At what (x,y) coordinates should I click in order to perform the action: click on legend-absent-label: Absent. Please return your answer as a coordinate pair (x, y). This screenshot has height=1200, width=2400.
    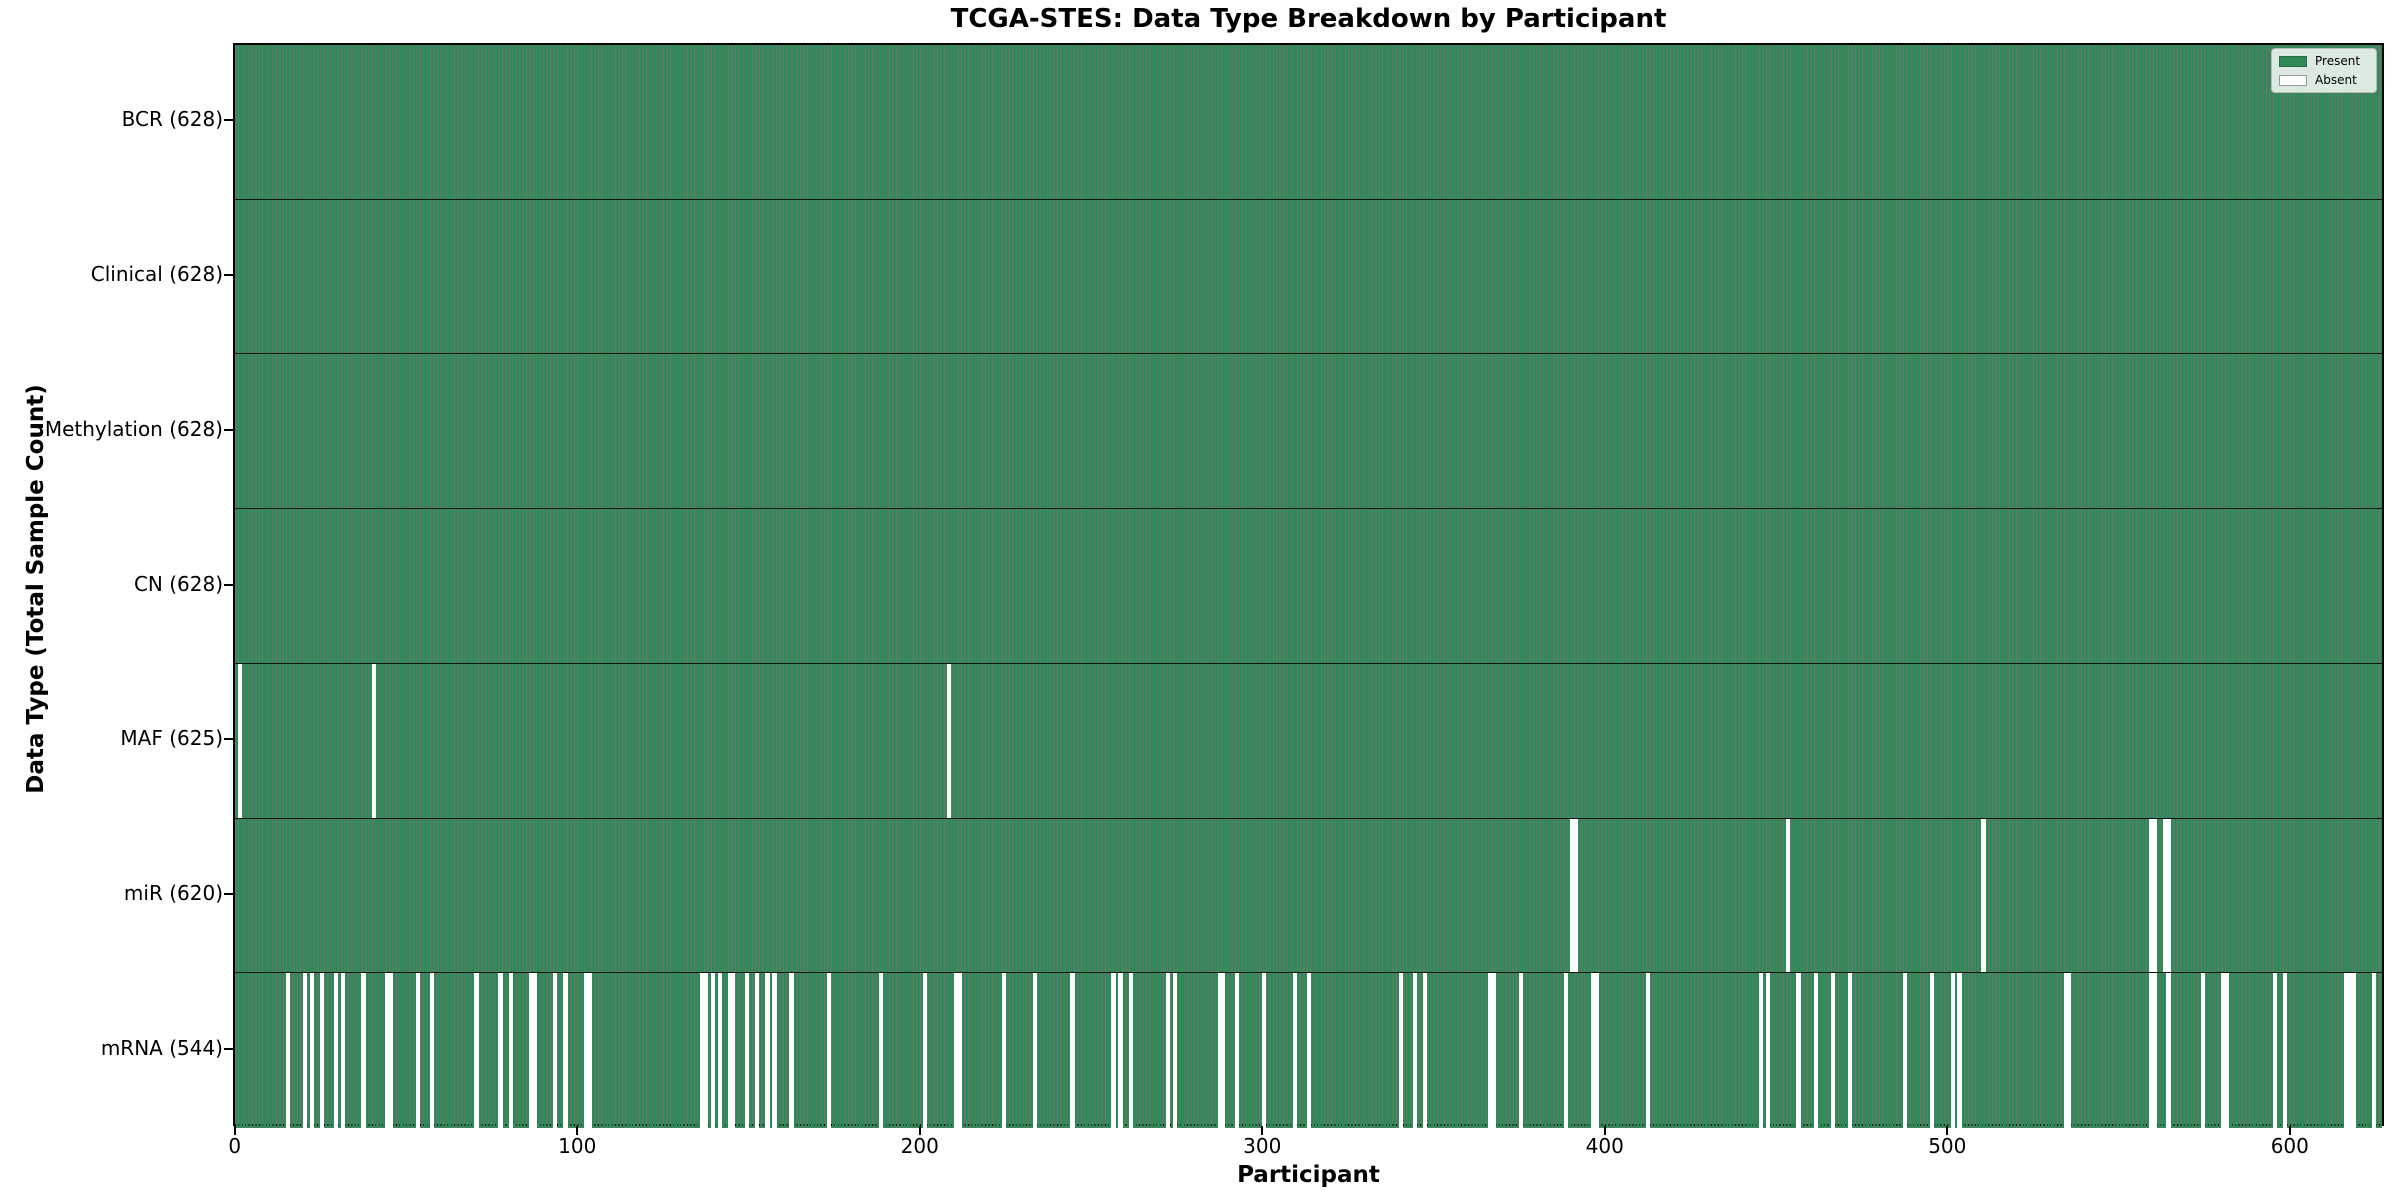
    Looking at the image, I should click on (2336, 80).